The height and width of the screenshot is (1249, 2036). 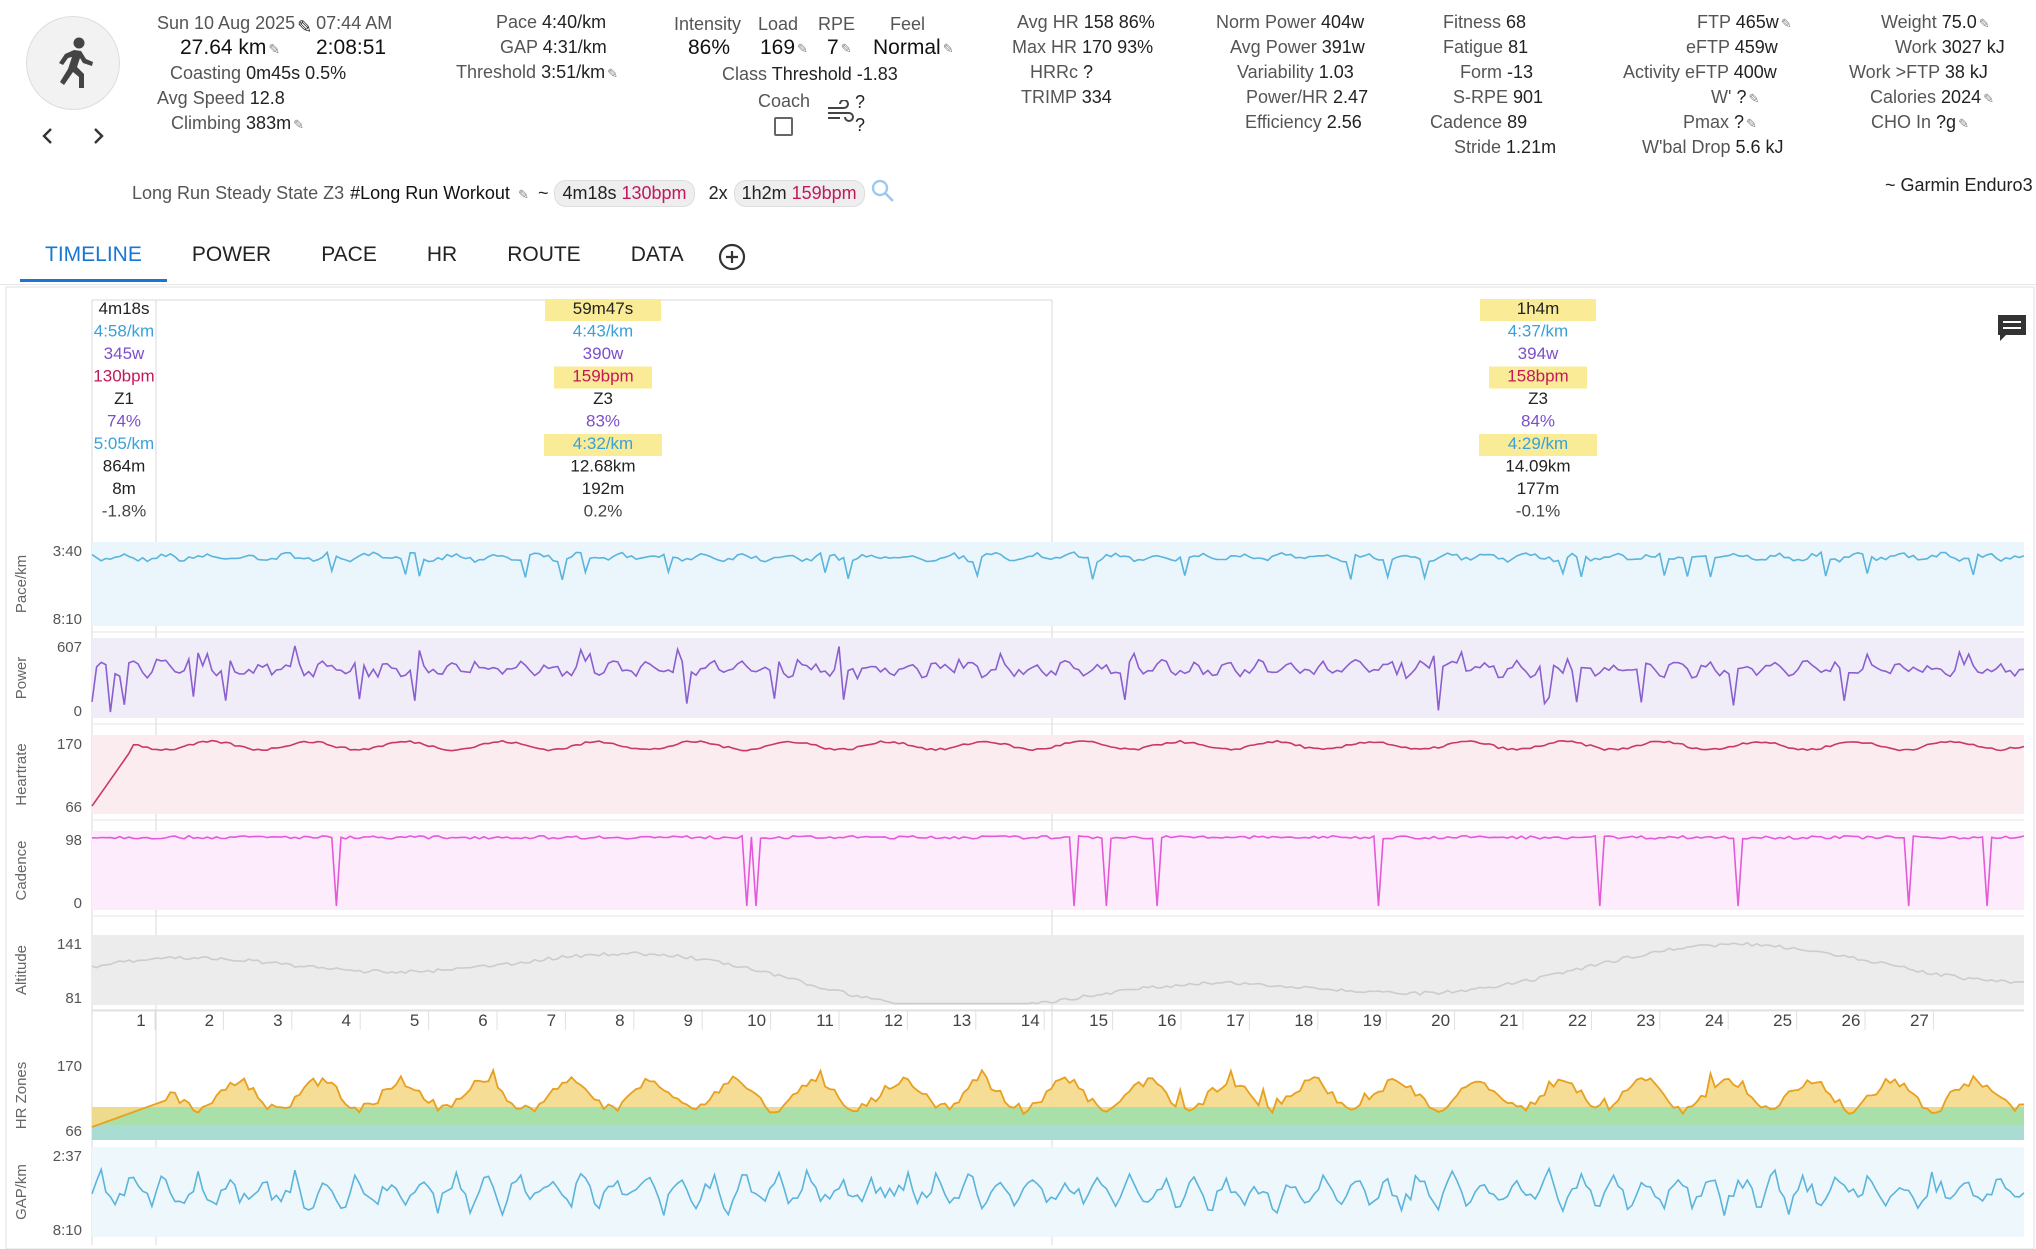 What do you see at coordinates (840, 112) in the screenshot?
I see `wind-button` at bounding box center [840, 112].